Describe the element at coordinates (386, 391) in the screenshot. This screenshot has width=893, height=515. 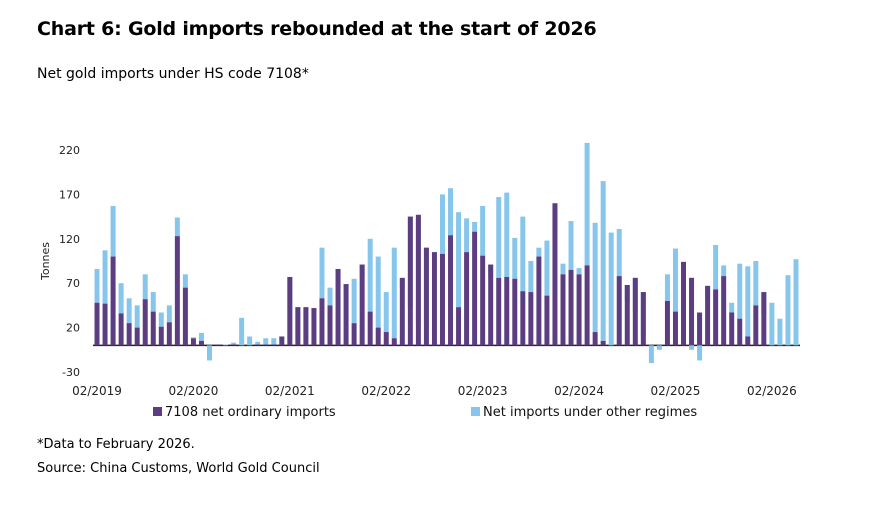
I see `x-tick-label: 02/2022` at that location.